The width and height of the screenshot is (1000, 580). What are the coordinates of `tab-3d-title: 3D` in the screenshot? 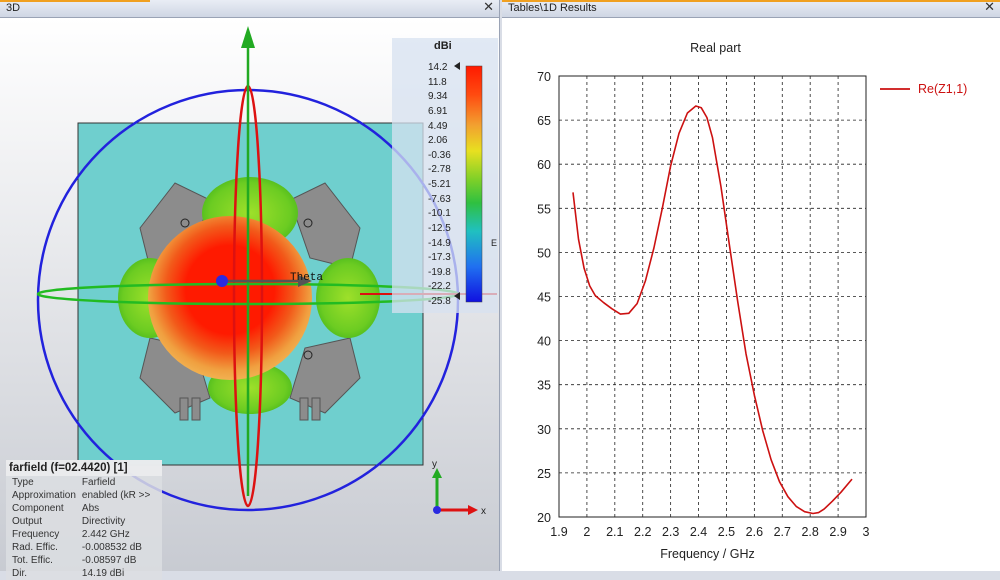 It's located at (13, 8).